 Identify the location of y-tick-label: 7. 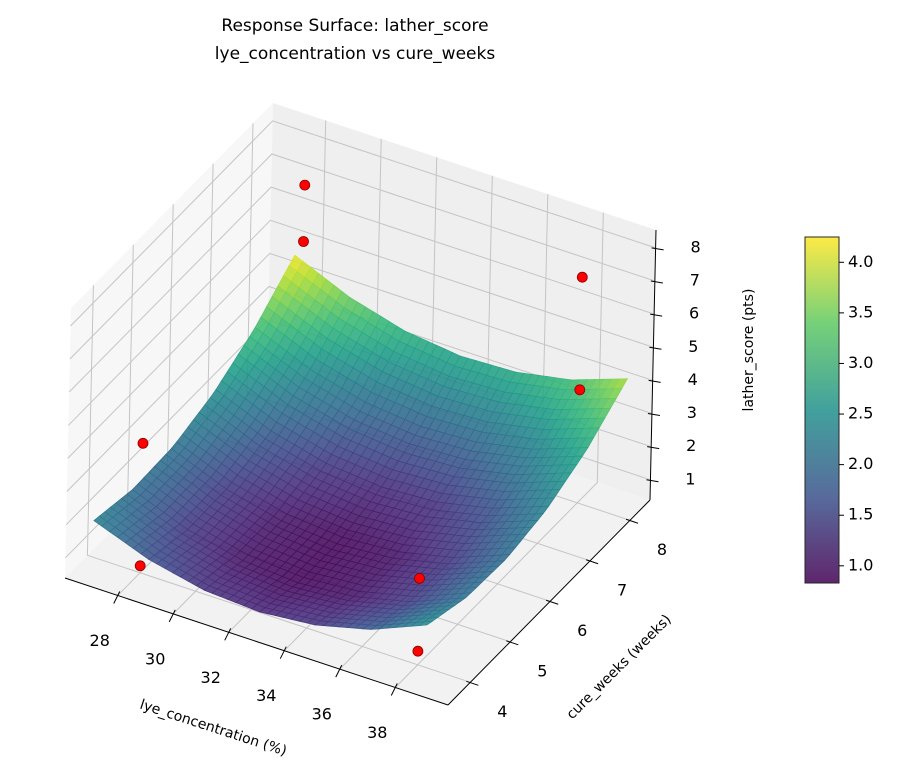
(622, 589).